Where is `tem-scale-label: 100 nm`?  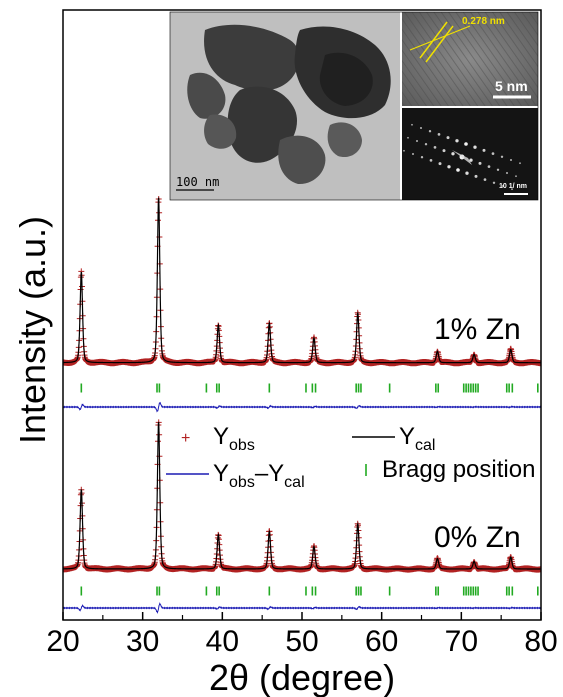
tem-scale-label: 100 nm is located at coordinates (197, 182).